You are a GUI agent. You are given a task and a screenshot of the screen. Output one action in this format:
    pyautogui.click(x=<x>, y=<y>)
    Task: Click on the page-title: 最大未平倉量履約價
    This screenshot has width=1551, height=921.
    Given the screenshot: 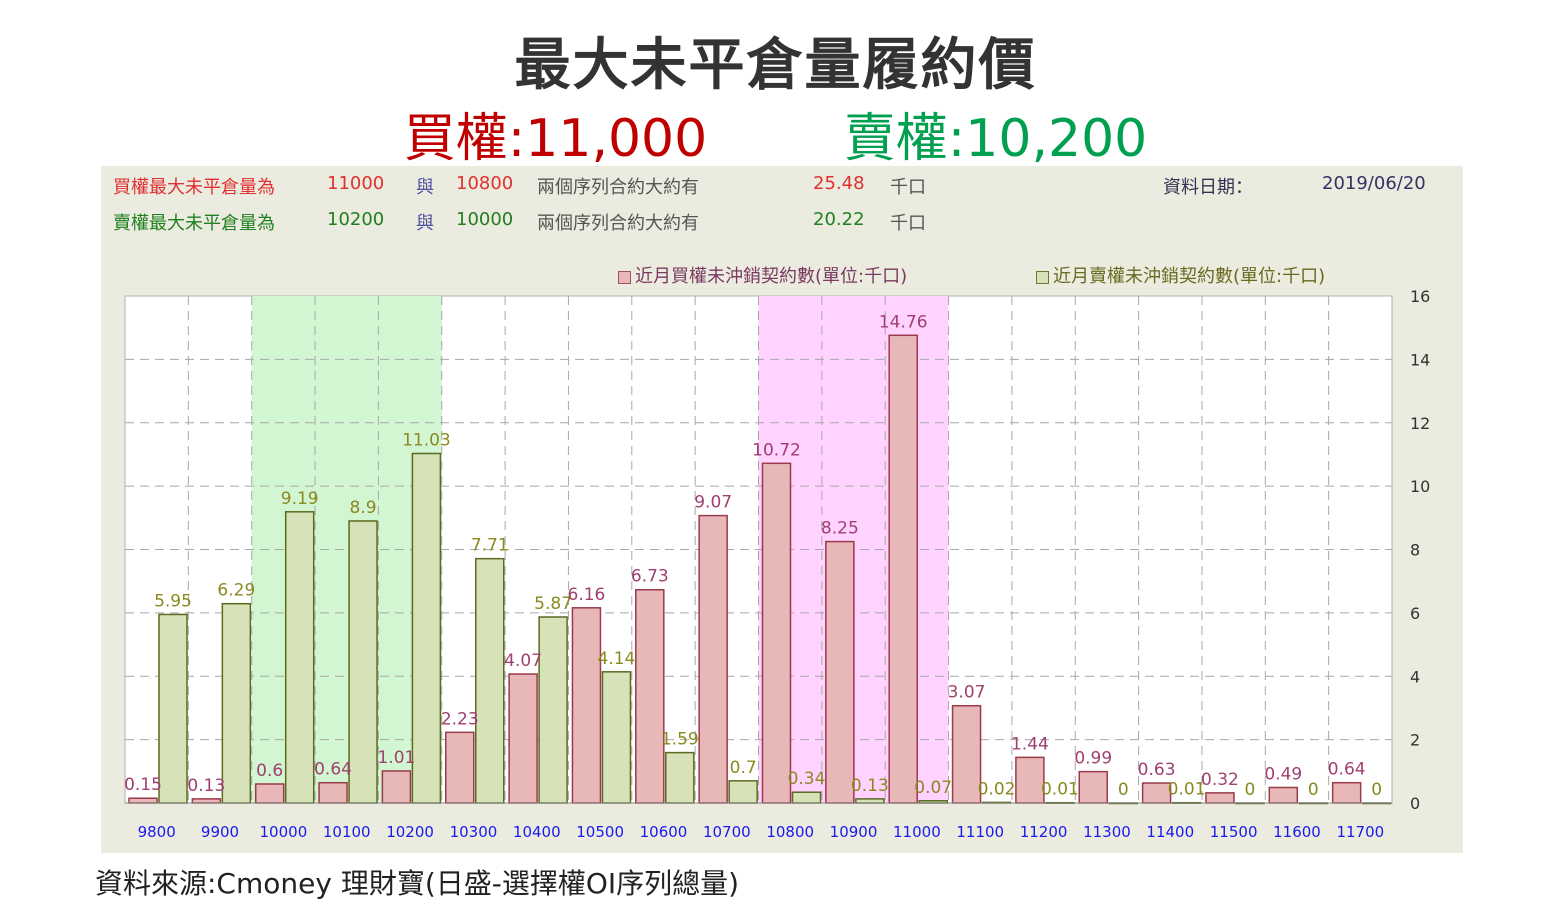 What is the action you would take?
    pyautogui.click(x=775, y=65)
    